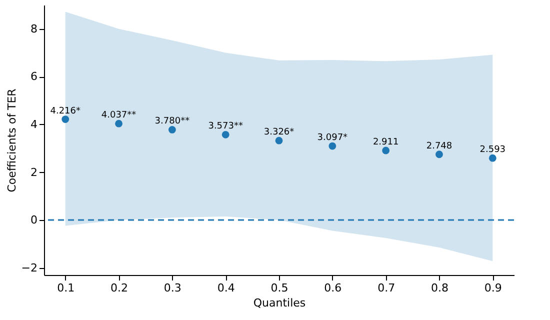 The image size is (550, 320). What do you see at coordinates (333, 288) in the screenshot?
I see `x-tick-label: 0.6` at bounding box center [333, 288].